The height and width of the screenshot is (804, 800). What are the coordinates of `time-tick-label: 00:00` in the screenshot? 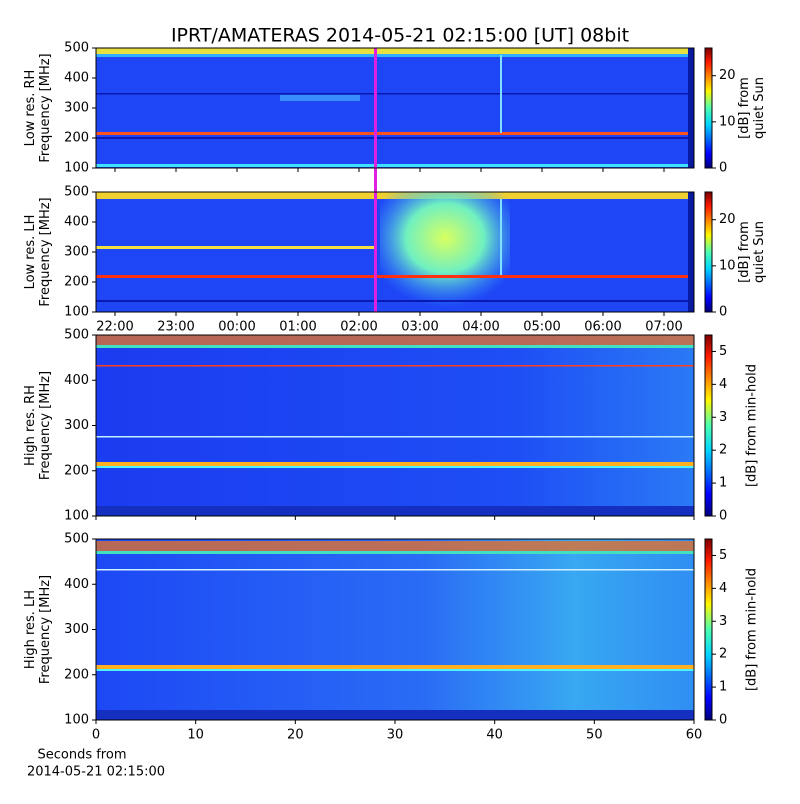 It's located at (236, 327).